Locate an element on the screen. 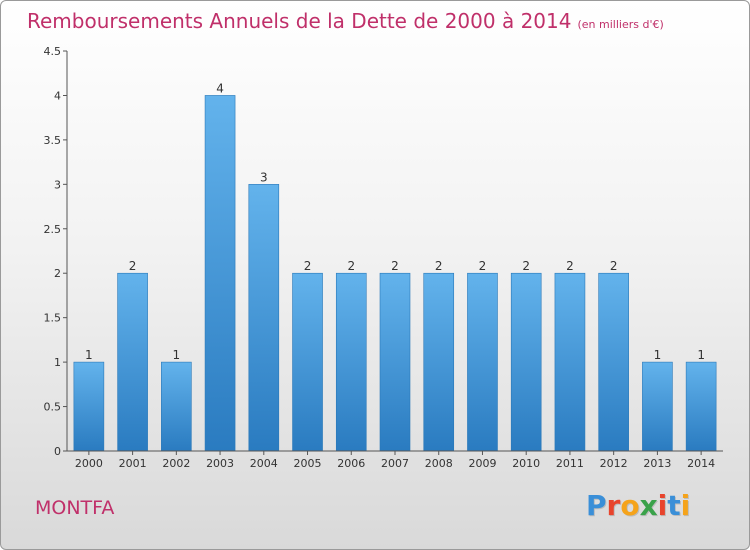 The height and width of the screenshot is (550, 750). logo-letter: P is located at coordinates (596, 505).